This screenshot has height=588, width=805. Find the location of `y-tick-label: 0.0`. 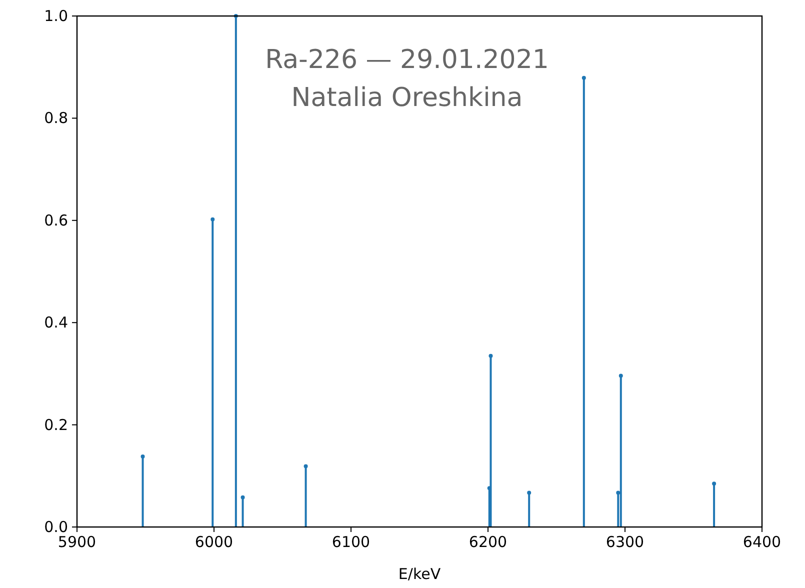

y-tick-label: 0.0 is located at coordinates (56, 527).